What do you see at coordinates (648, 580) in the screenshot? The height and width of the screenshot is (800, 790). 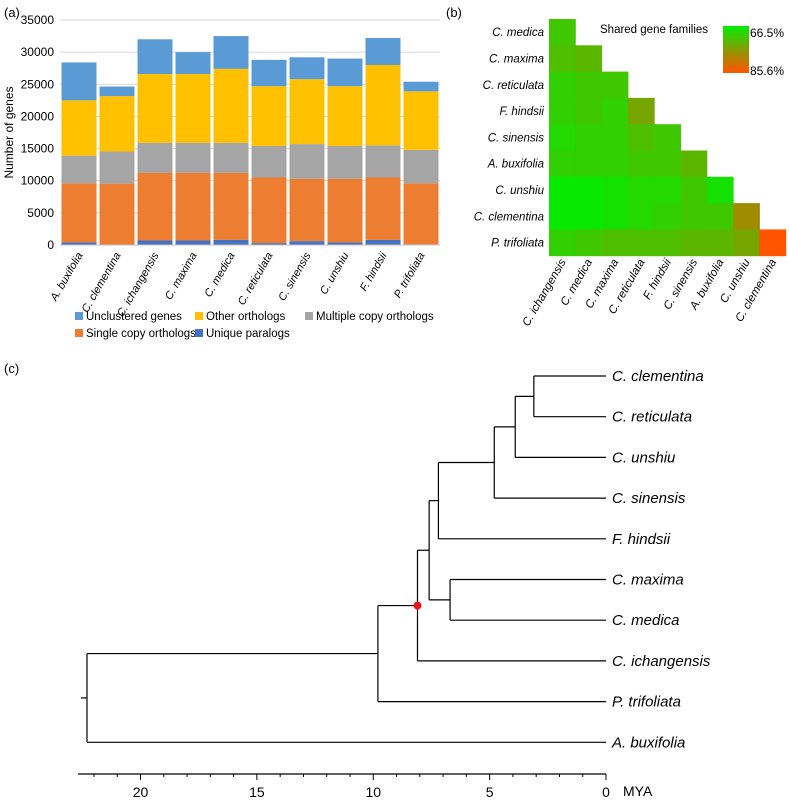 I see `tree-tip-label: C. maxima` at bounding box center [648, 580].